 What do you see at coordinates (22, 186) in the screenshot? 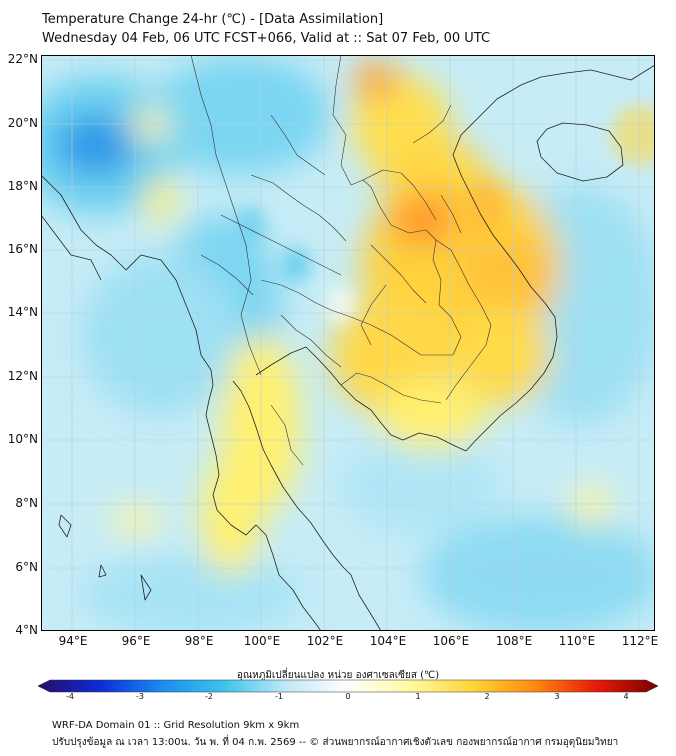
I see `lat-label-18: 18°N` at bounding box center [22, 186].